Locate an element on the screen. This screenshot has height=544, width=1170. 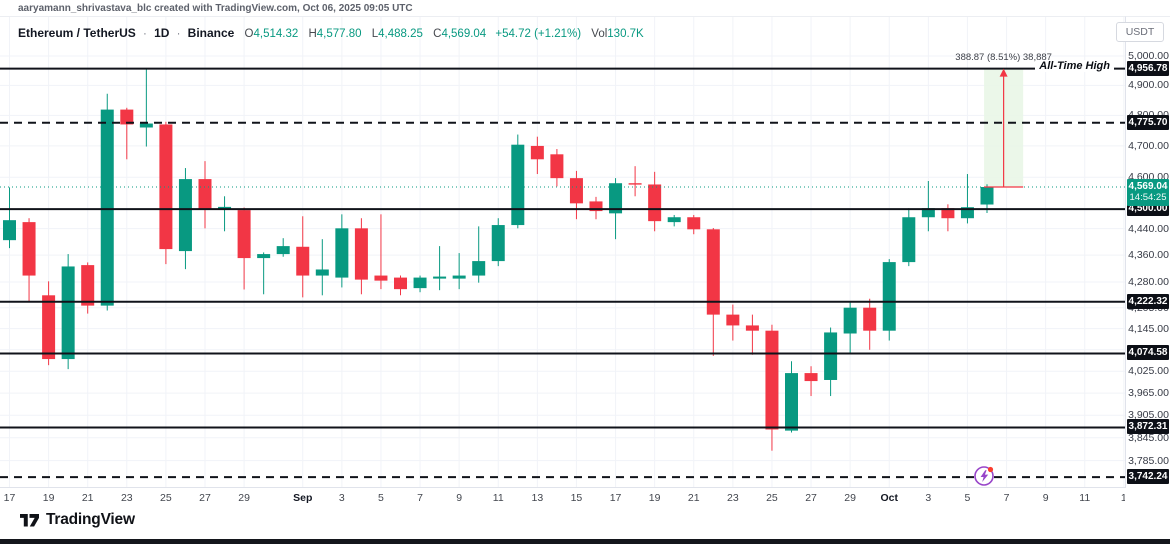
close-label: C is located at coordinates (437, 34).